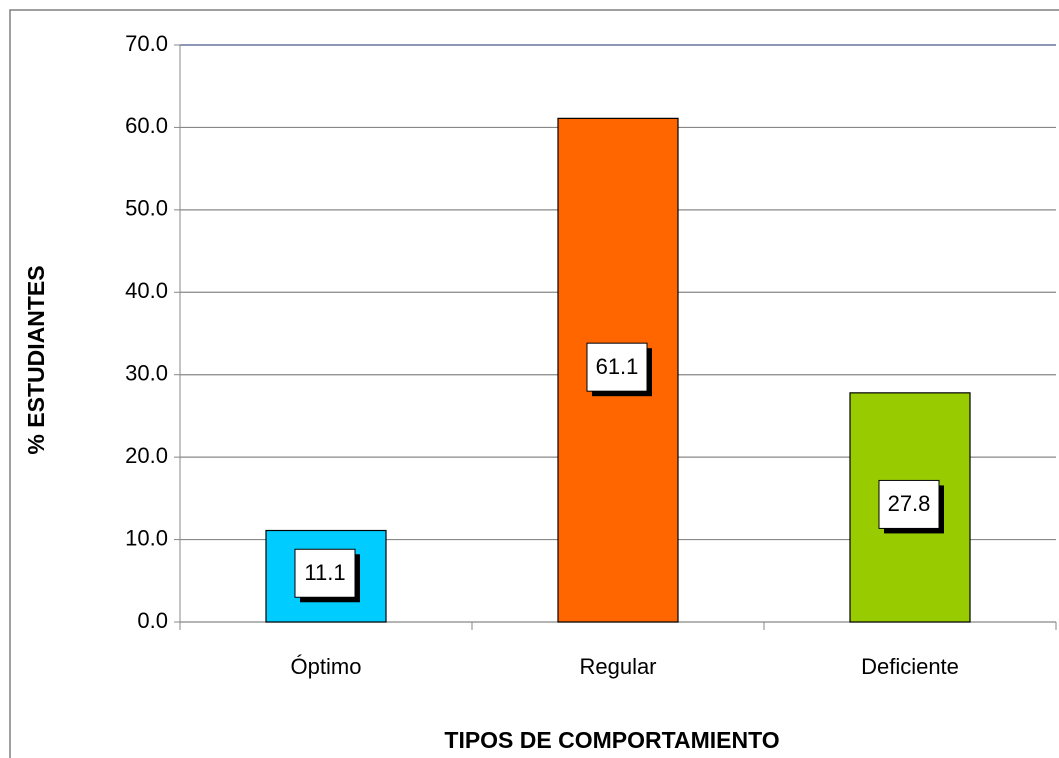 The image size is (1059, 758). I want to click on x-tick-label: Deficiente, so click(910, 666).